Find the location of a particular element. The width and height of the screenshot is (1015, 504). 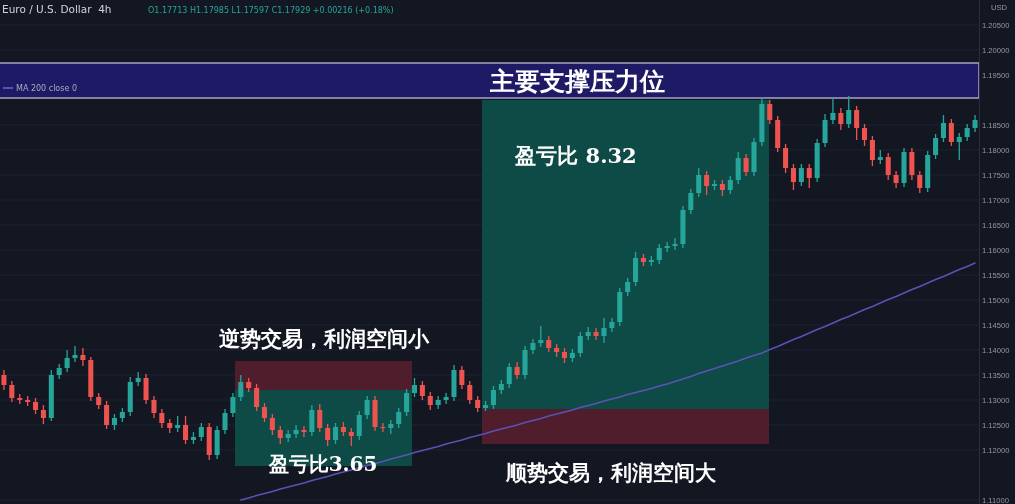

annotation: 盈亏比 8.32 is located at coordinates (575, 155).